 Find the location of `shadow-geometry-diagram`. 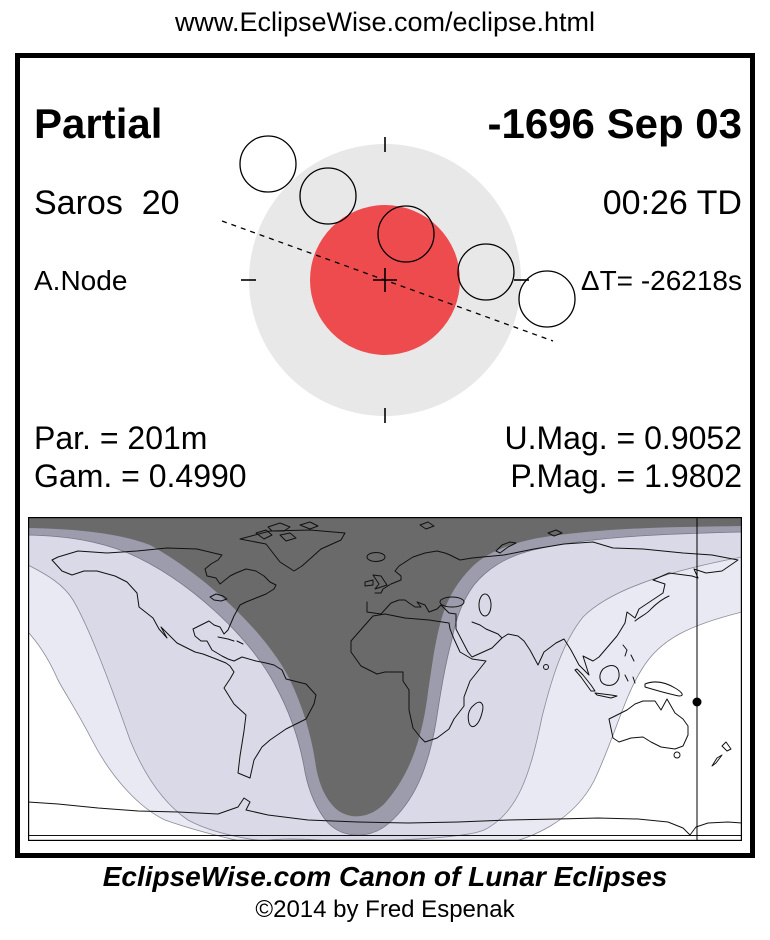

shadow-geometry-diagram is located at coordinates (398, 279).